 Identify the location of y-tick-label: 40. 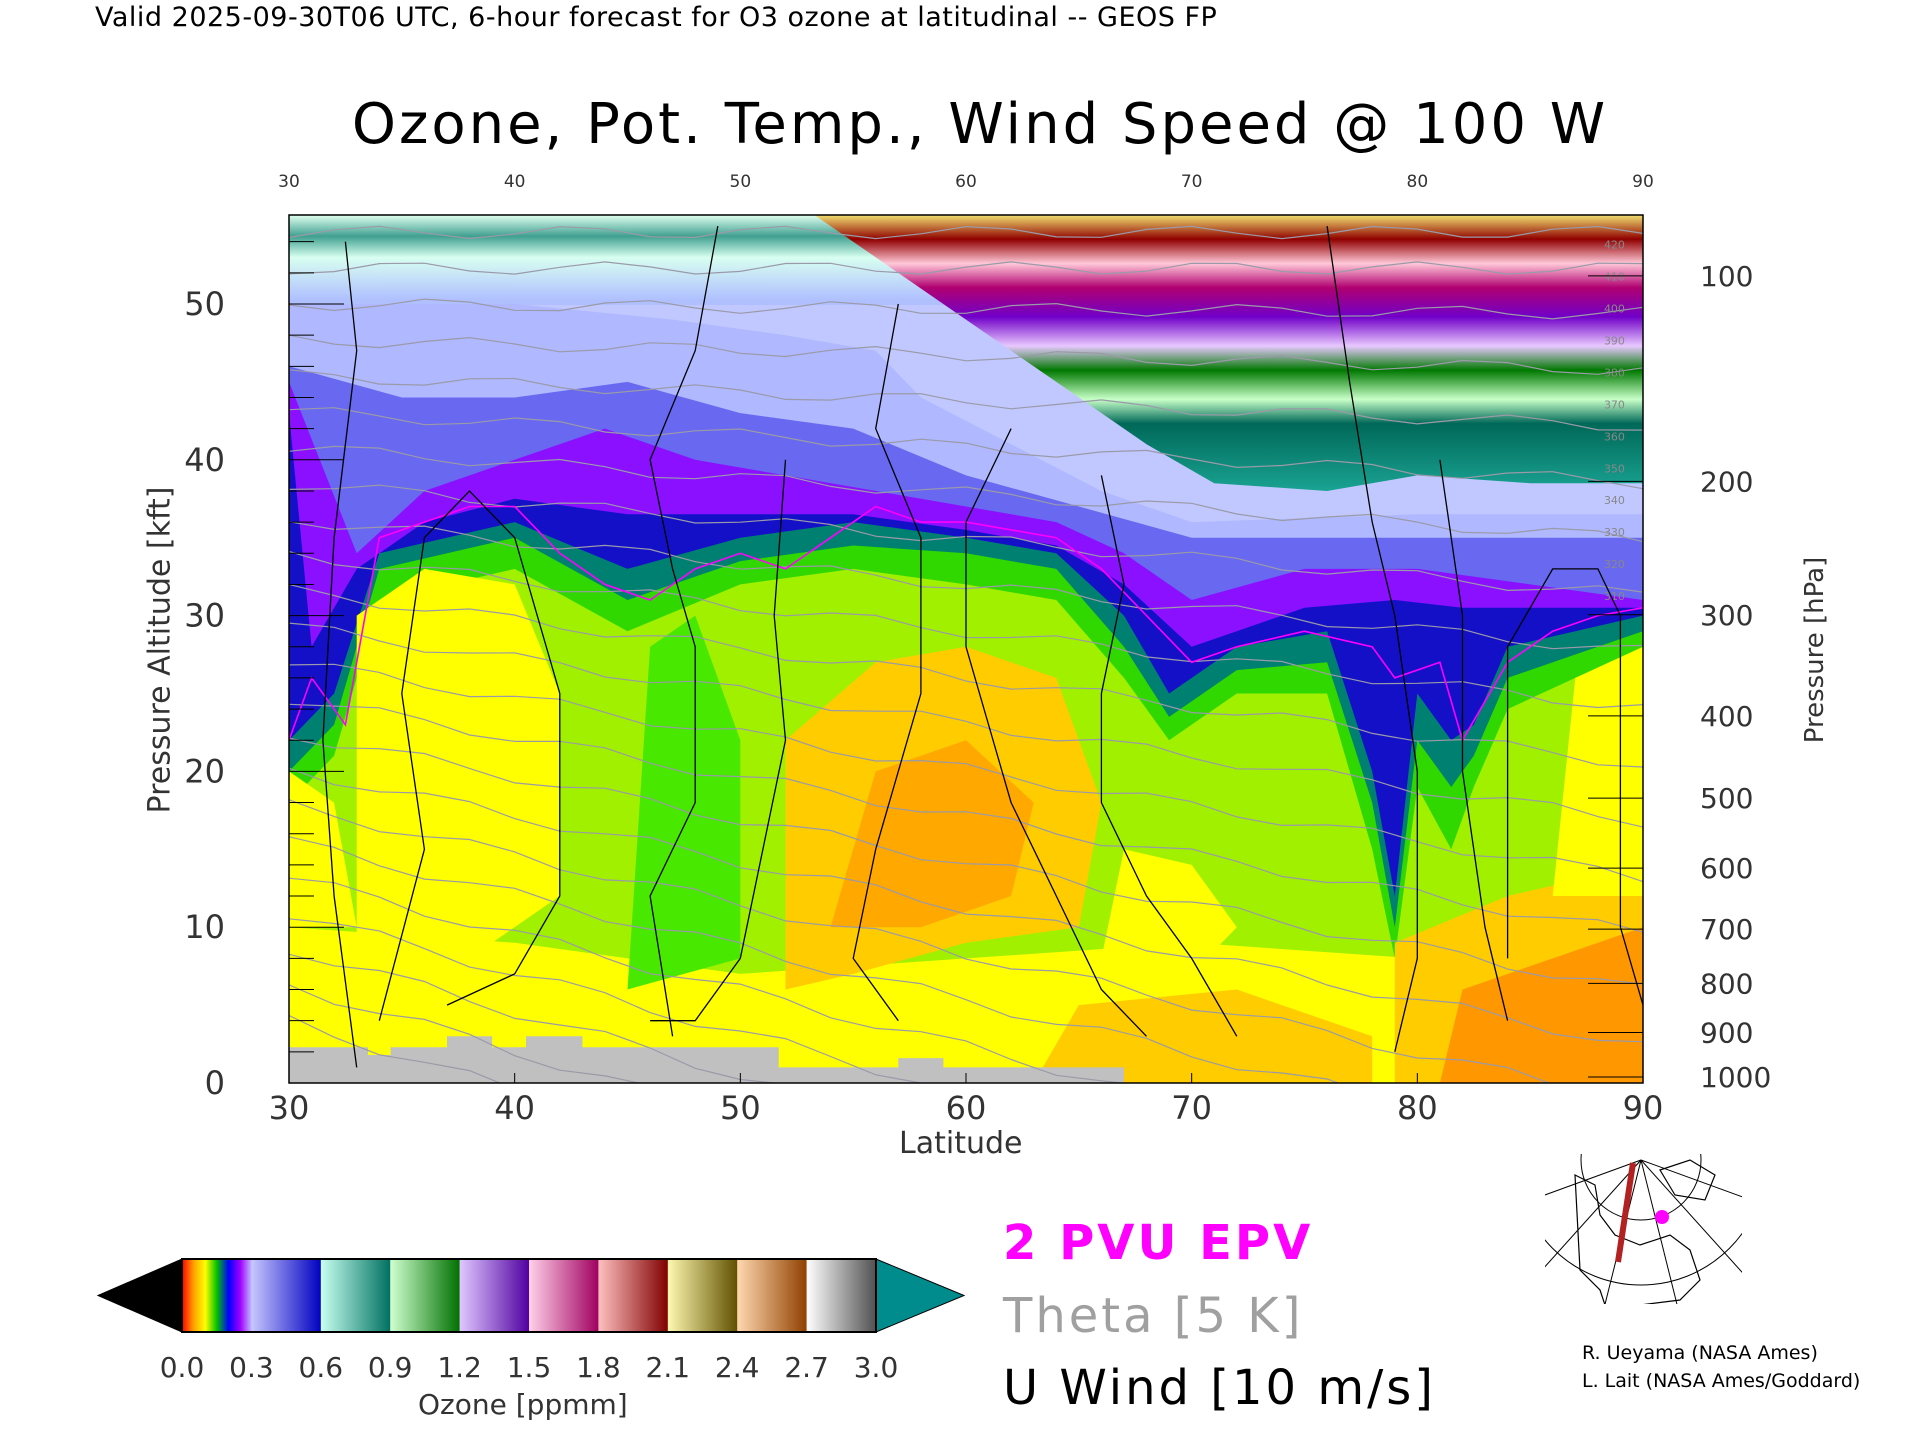
(204, 460).